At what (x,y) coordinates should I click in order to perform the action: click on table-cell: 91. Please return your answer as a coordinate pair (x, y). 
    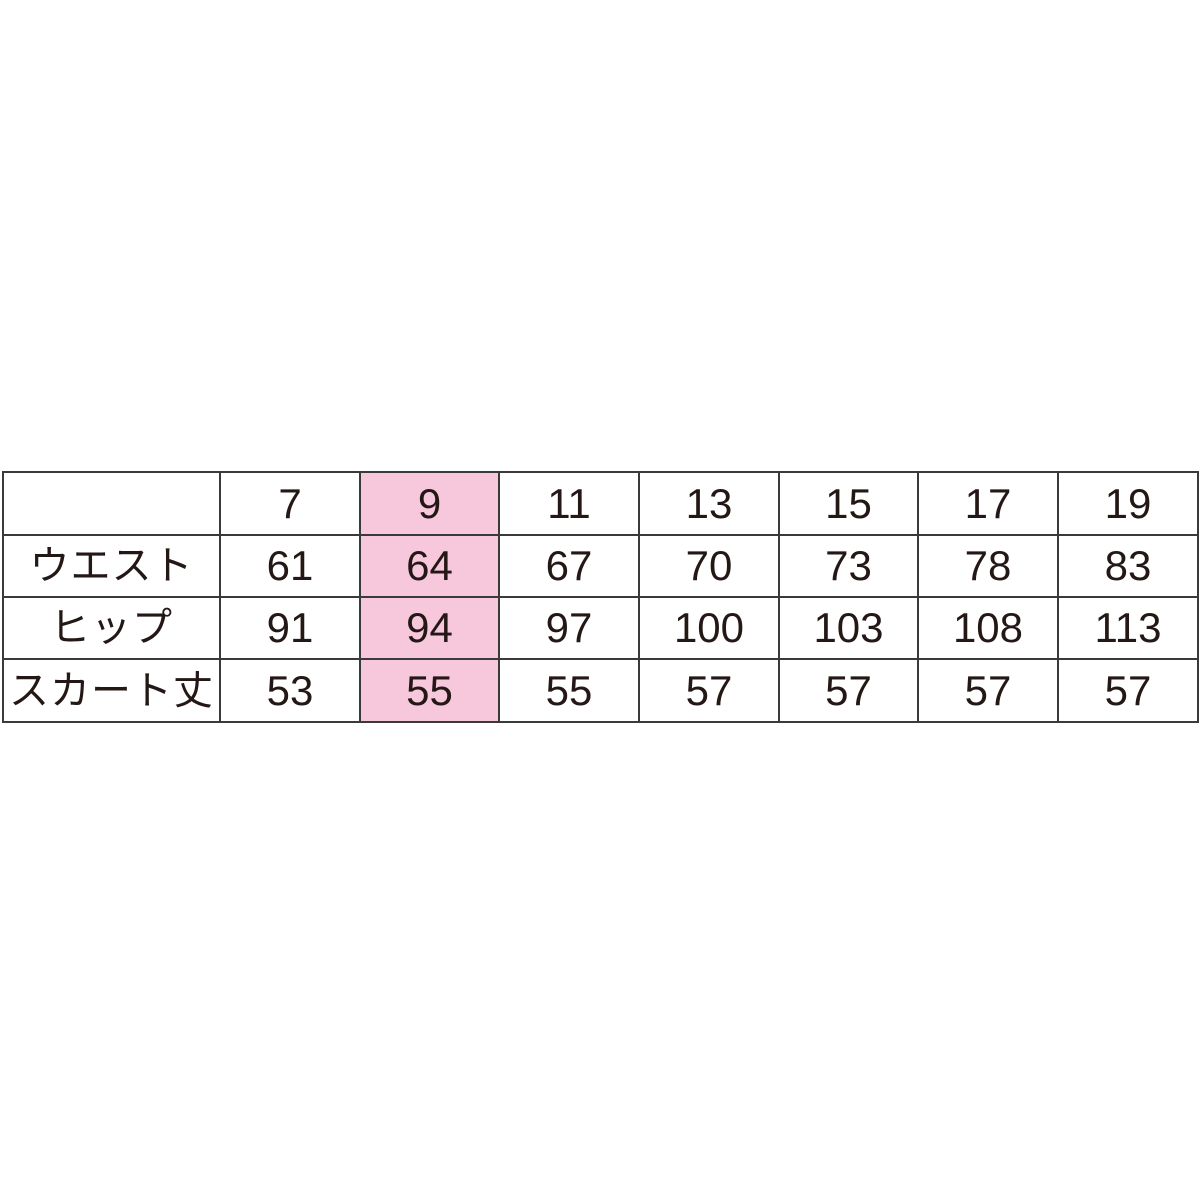
    Looking at the image, I should click on (290, 628).